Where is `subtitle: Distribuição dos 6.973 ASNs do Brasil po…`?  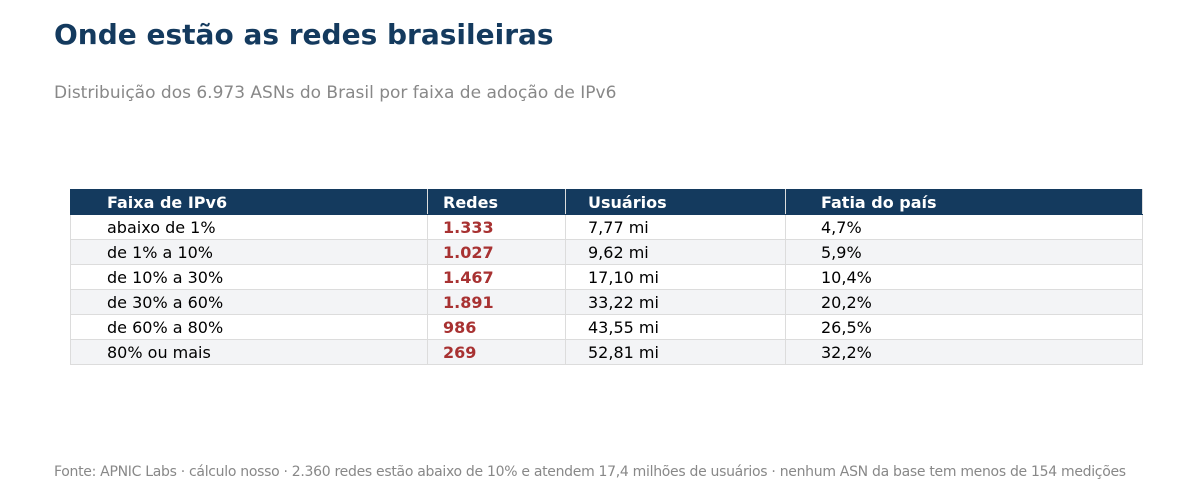 subtitle: Distribuição dos 6.973 ASNs do Brasil po… is located at coordinates (335, 93).